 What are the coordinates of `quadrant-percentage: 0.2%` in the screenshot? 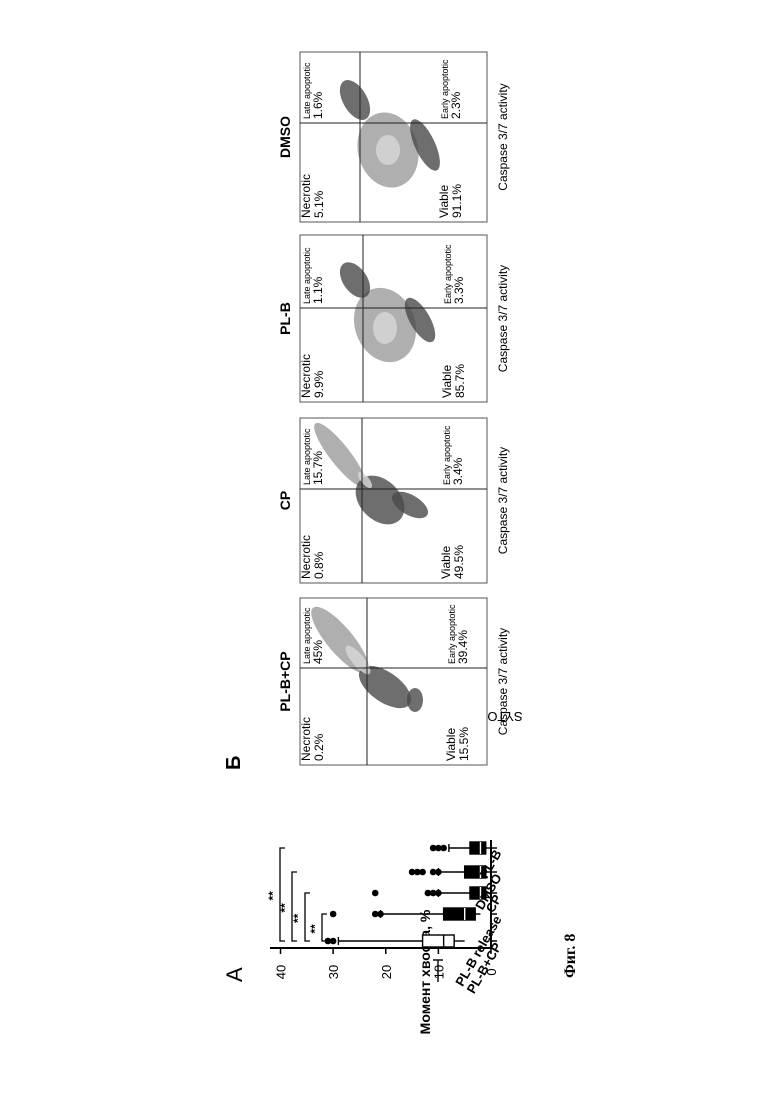 It's located at (319, 747).